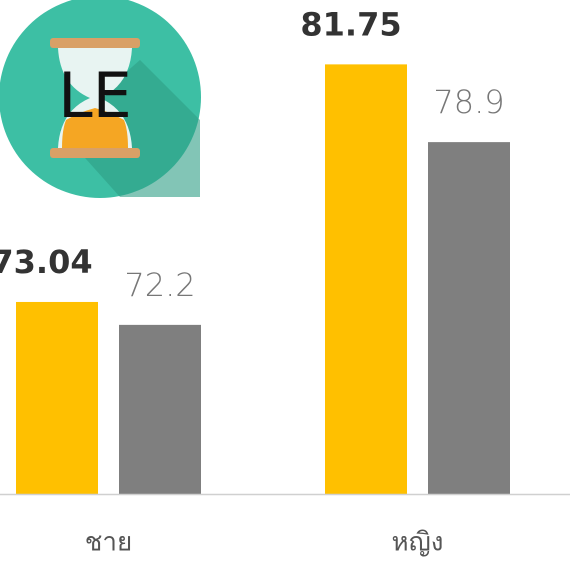 The image size is (570, 561). I want to click on value-label: 73.04, so click(46, 262).